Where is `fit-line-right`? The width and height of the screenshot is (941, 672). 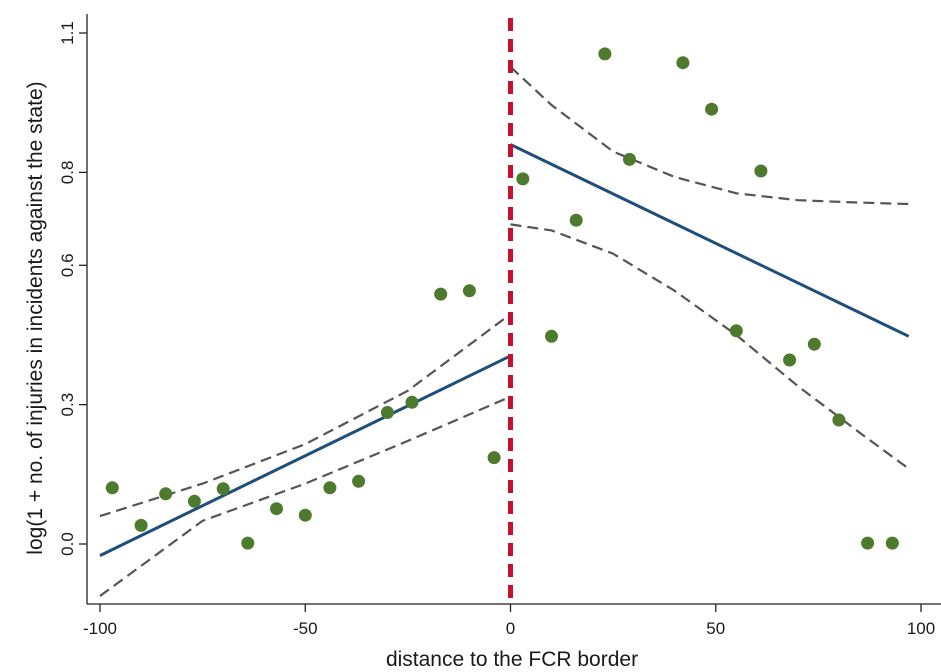 fit-line-right is located at coordinates (709, 240).